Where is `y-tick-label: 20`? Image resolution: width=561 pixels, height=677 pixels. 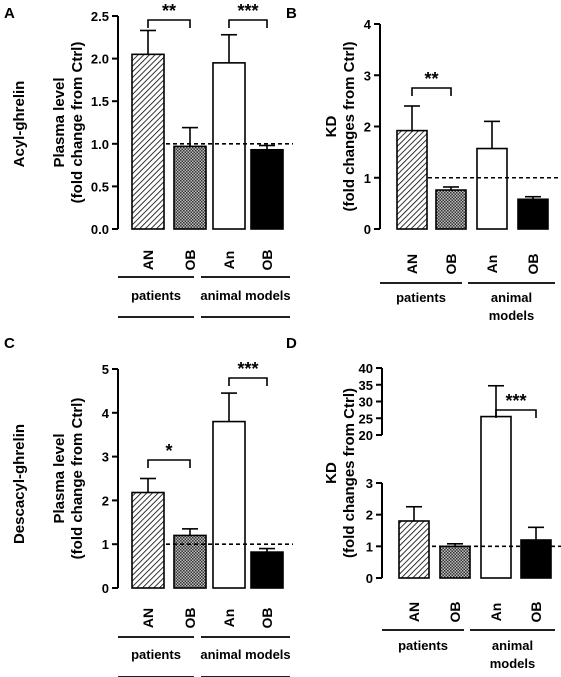
y-tick-label: 20 is located at coordinates (366, 435).